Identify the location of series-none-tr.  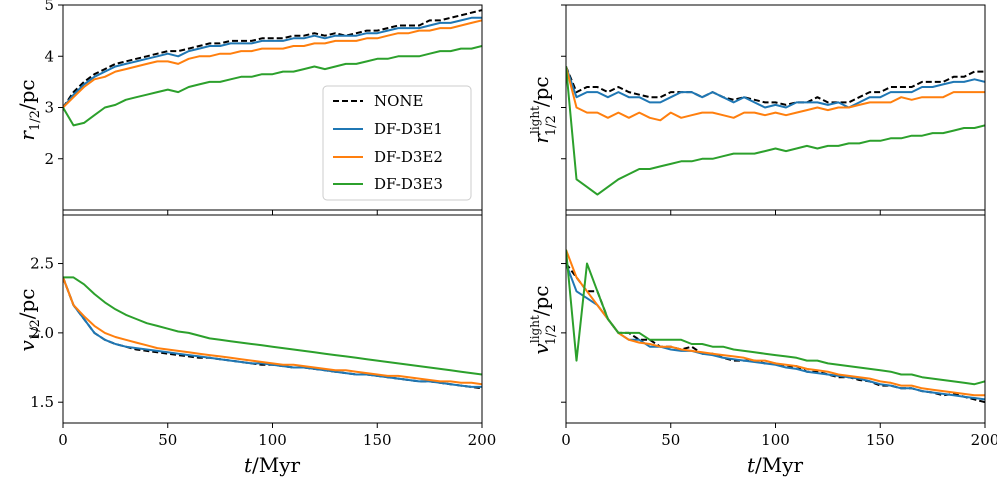
(775, 86).